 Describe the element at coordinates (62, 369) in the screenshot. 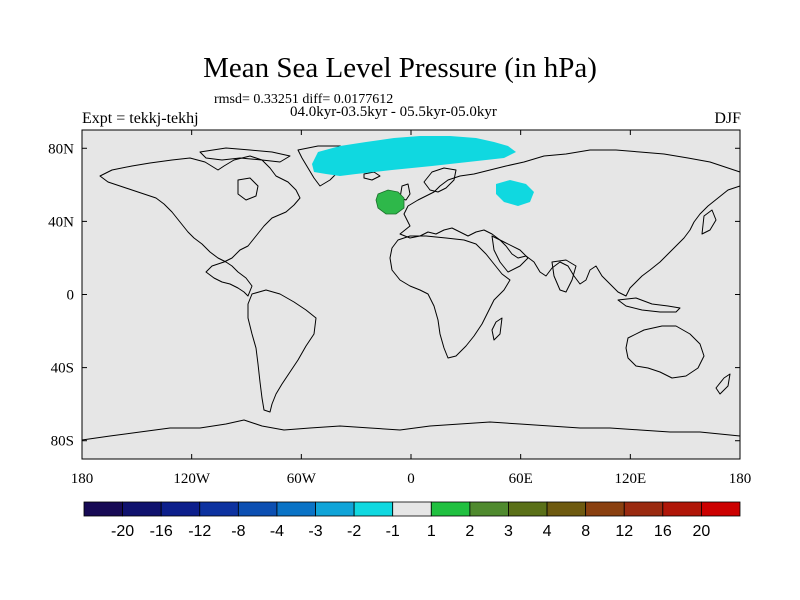

I see `lat-tick-label: 40S` at that location.